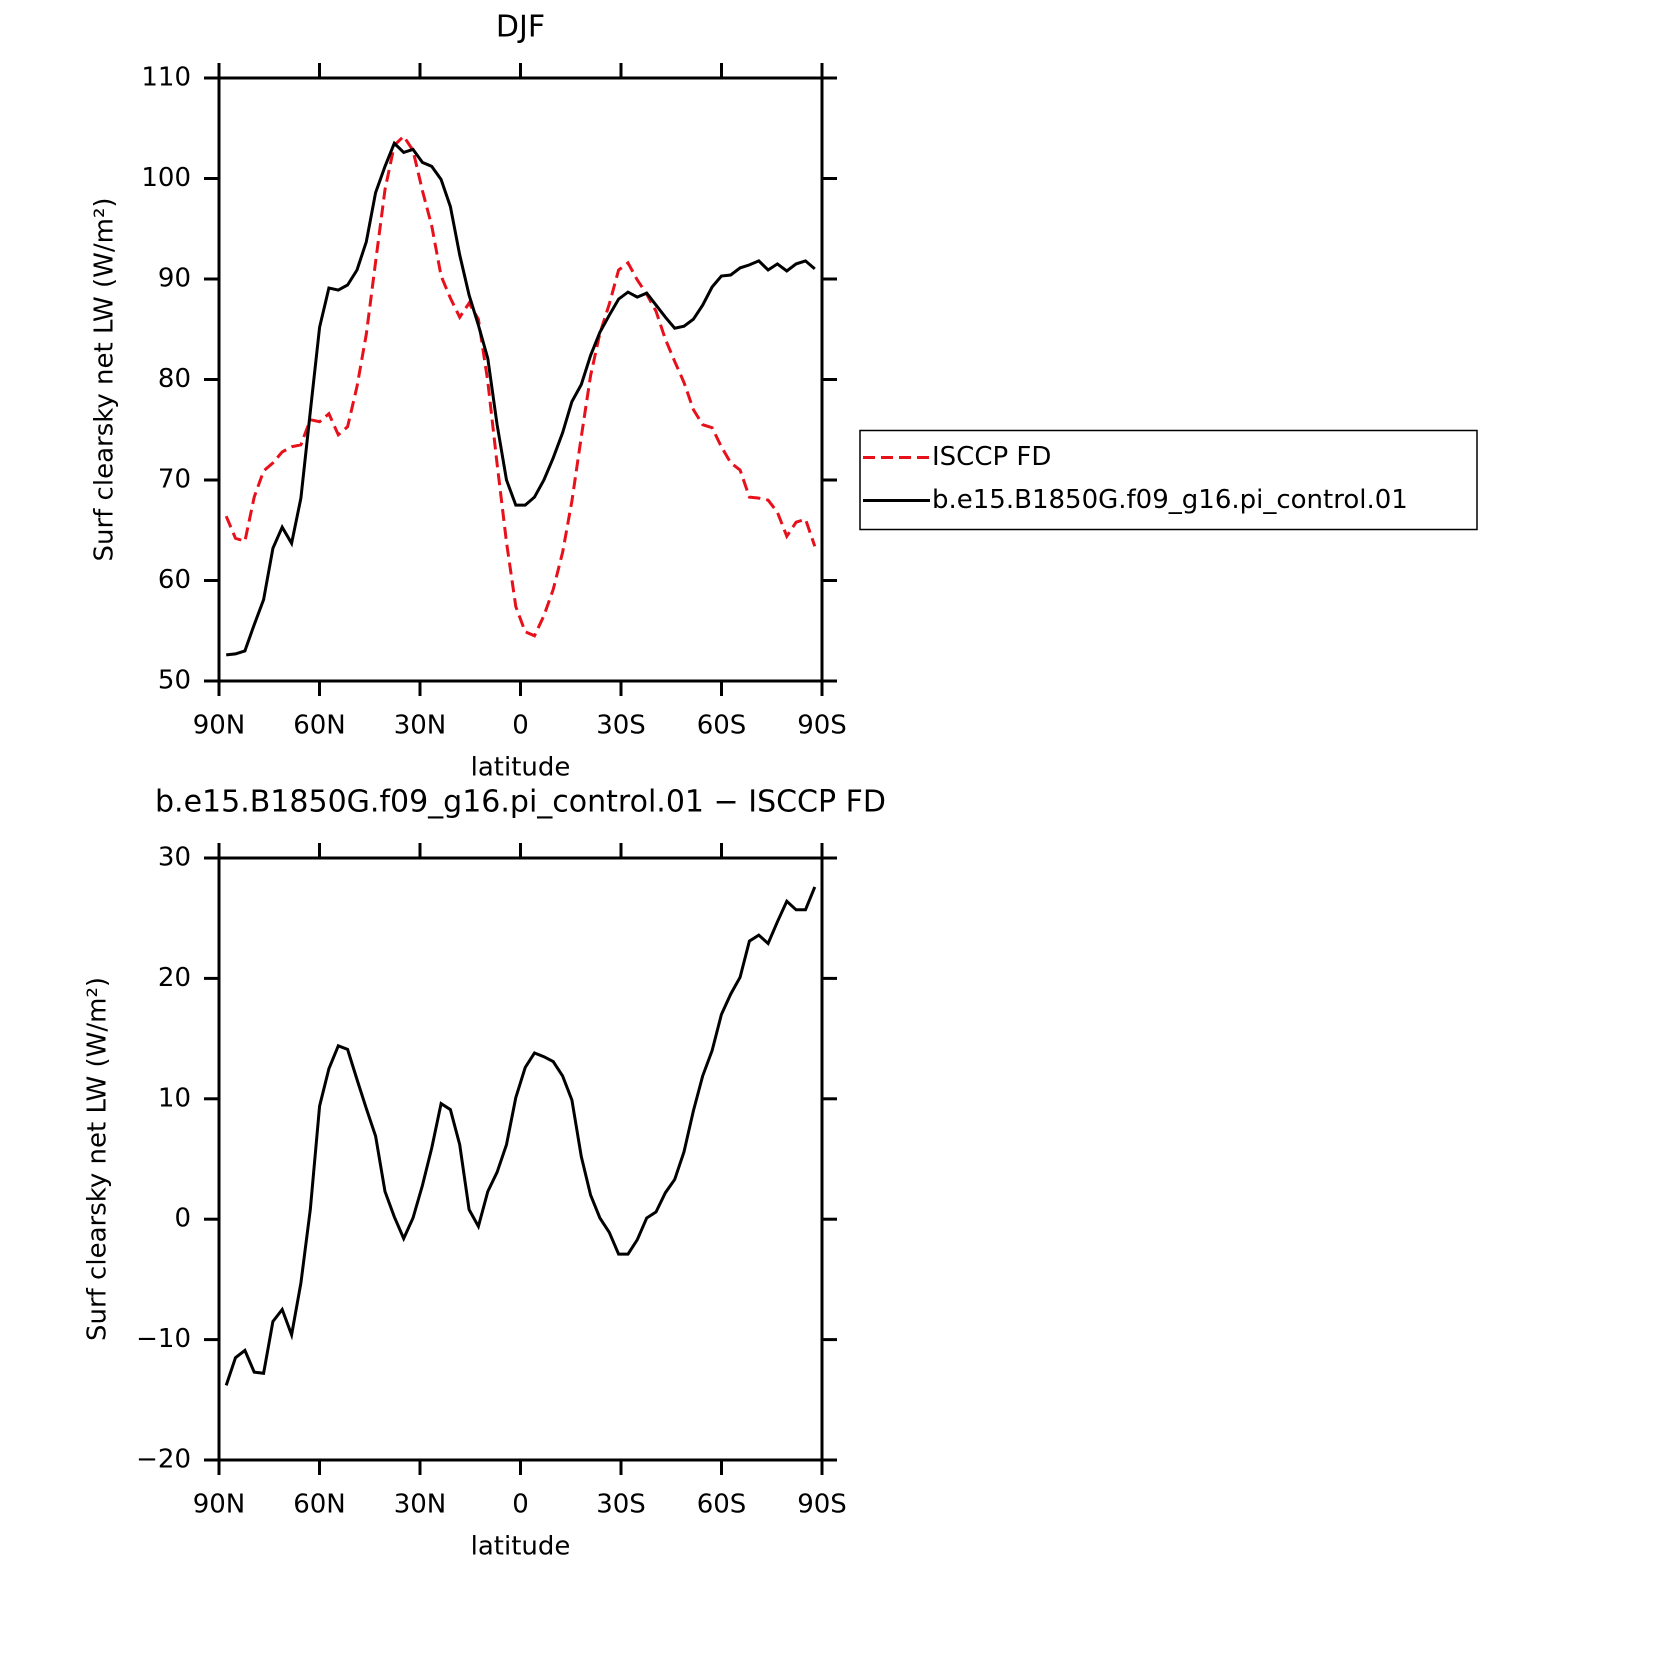 The width and height of the screenshot is (1658, 1658). I want to click on chart-title: DJF, so click(520, 27).